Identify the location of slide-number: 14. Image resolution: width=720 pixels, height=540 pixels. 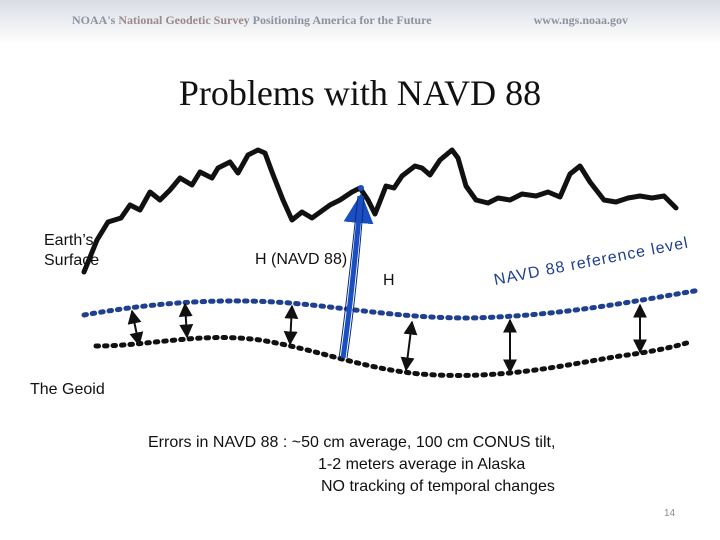
(670, 513).